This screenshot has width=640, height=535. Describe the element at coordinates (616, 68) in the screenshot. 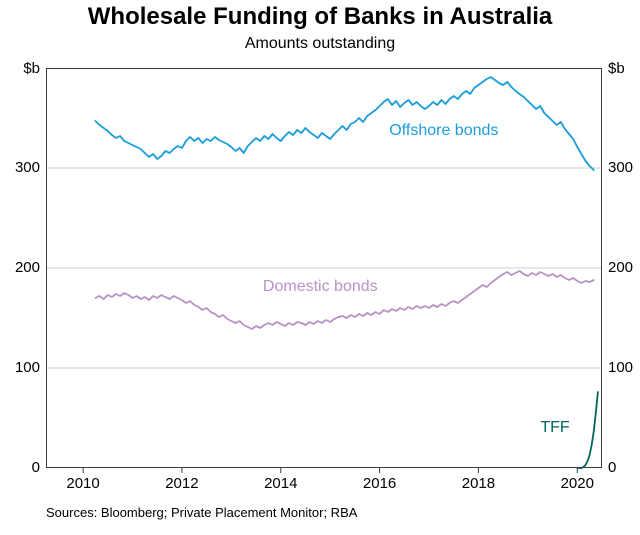

I see `y-axis-unit-right: $b` at that location.